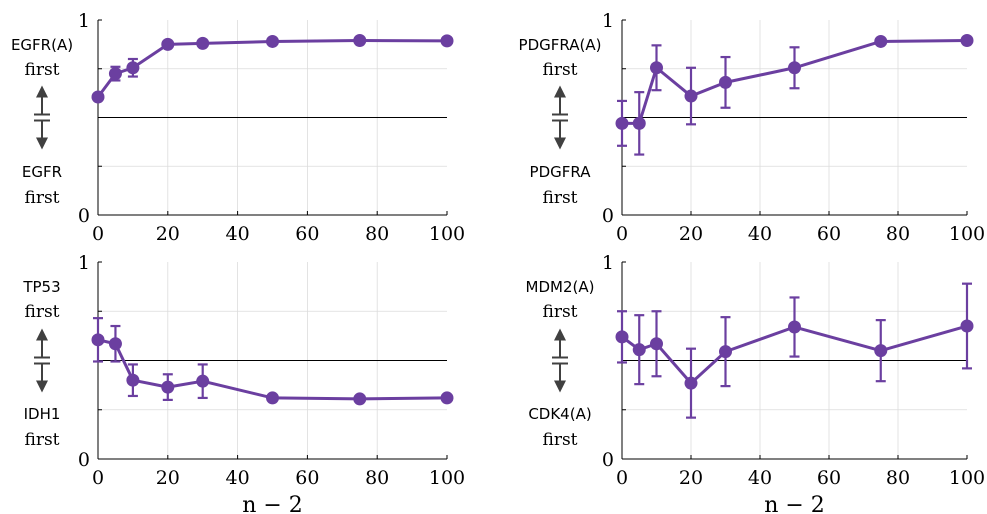  What do you see at coordinates (42, 172) in the screenshot?
I see `bottom-category-label: EGFR` at bounding box center [42, 172].